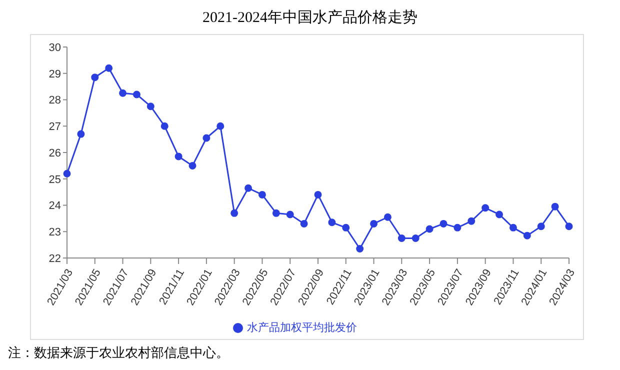  What do you see at coordinates (54, 258) in the screenshot?
I see `y-tick-label: 22` at bounding box center [54, 258].